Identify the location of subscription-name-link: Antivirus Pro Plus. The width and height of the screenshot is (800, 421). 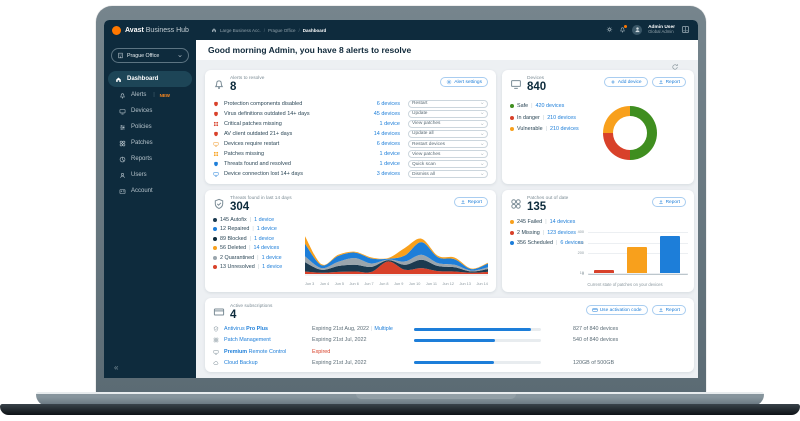
(246, 329).